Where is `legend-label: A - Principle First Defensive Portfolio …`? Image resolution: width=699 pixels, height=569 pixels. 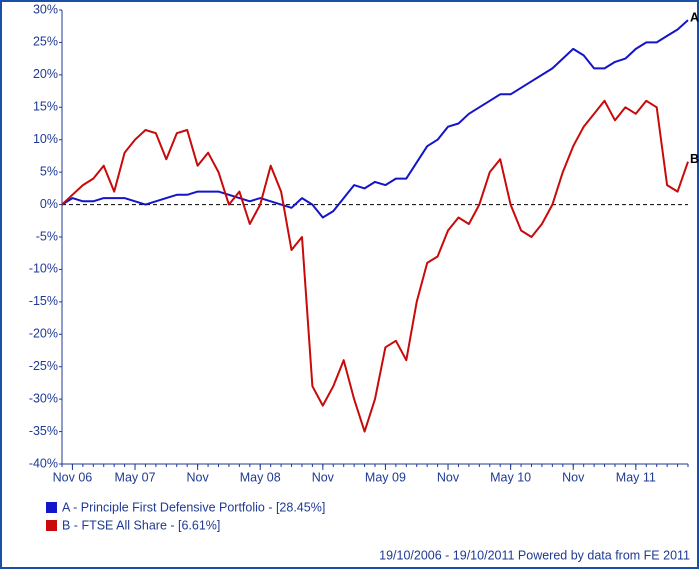 legend-label: A - Principle First Defensive Portfolio … is located at coordinates (193, 507).